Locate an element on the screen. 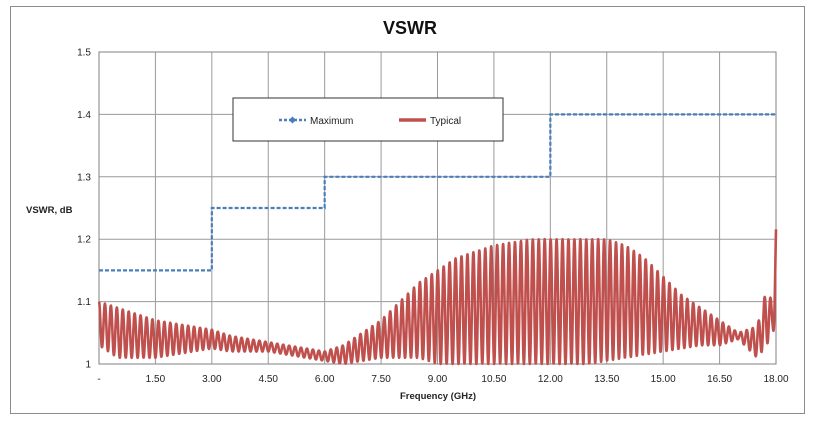  y-tick-label: 1.4 is located at coordinates (84, 115).